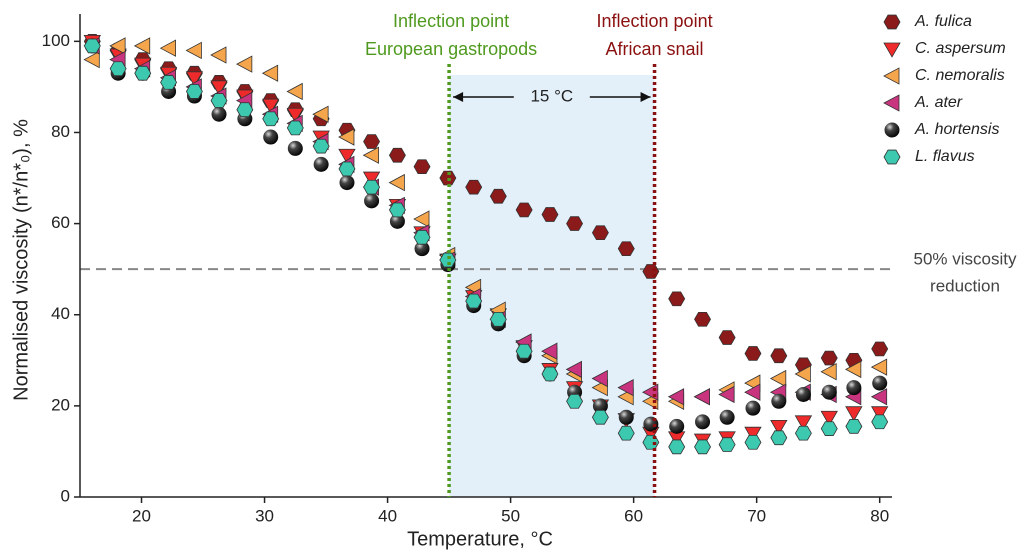 This screenshot has height=557, width=1035. Describe the element at coordinates (60, 313) in the screenshot. I see `y-tick-label: 40` at that location.